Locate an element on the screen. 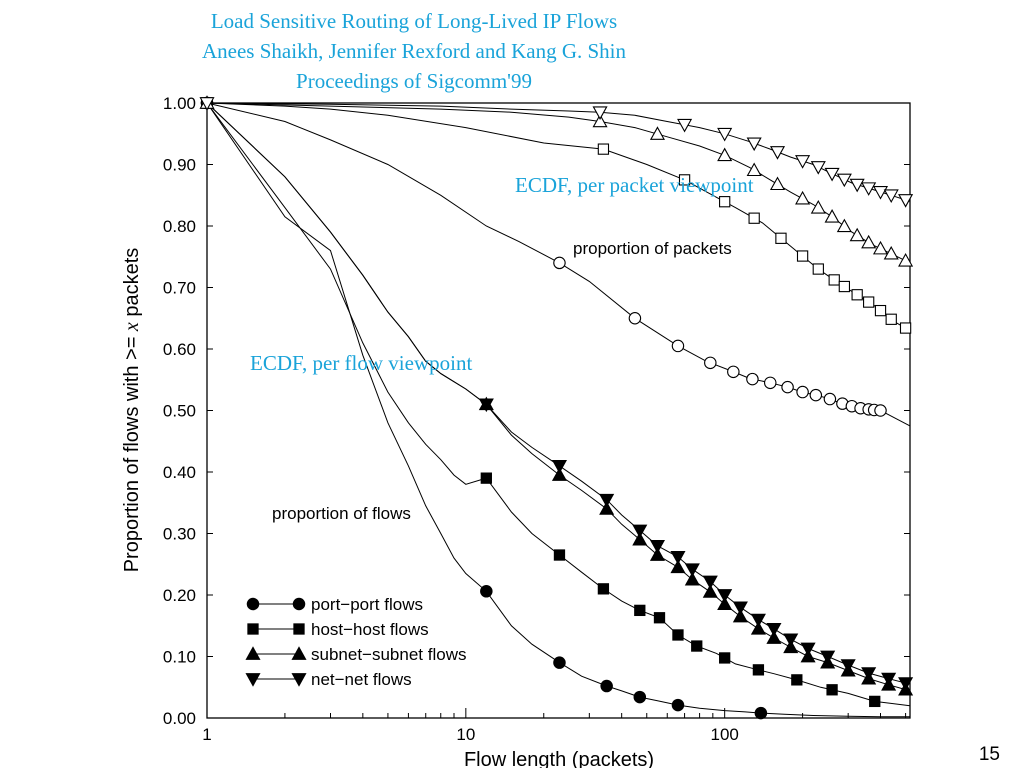  annotation-proportion-flows: proportion of flows is located at coordinates (341, 513).